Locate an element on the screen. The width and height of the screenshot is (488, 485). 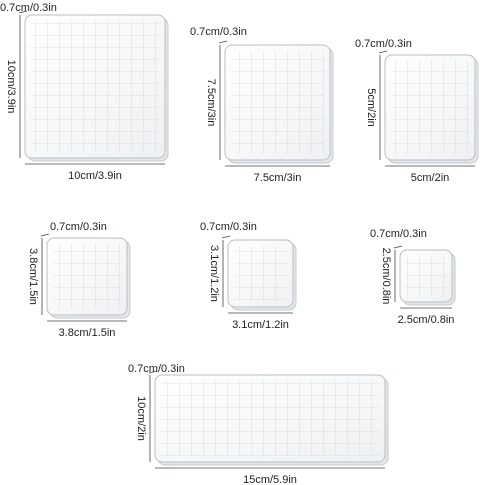
width-label: 3.8cm/1.5in is located at coordinates (87, 333).